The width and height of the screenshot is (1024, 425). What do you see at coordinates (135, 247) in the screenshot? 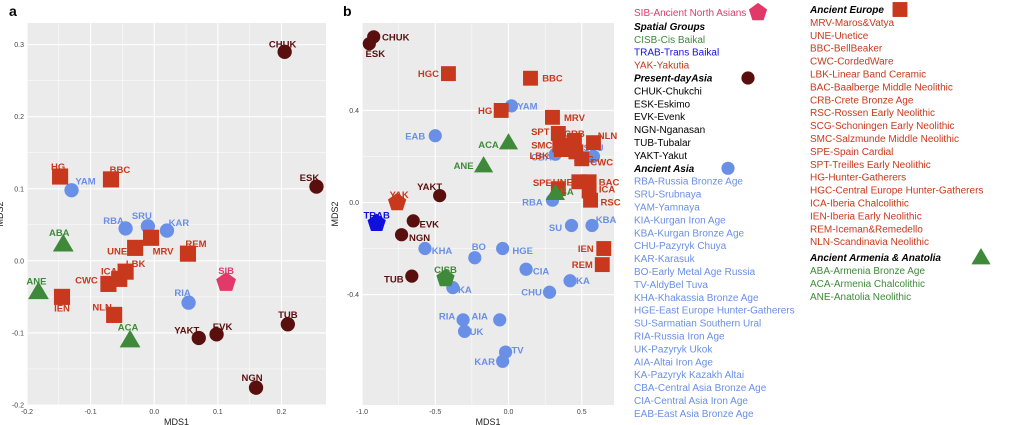
I see `marker-une` at bounding box center [135, 247].